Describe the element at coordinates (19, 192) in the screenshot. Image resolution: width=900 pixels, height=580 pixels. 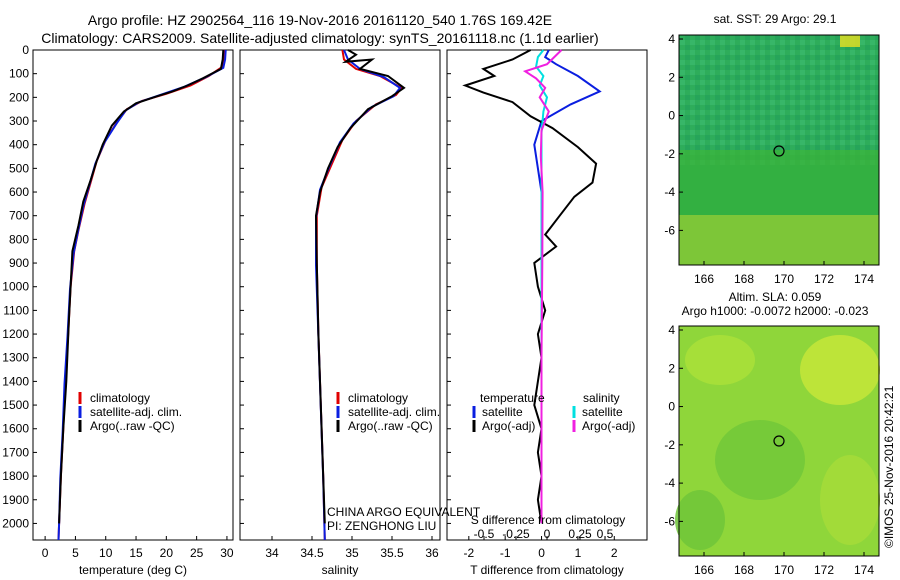
I see `depth-tick-label: 600` at that location.